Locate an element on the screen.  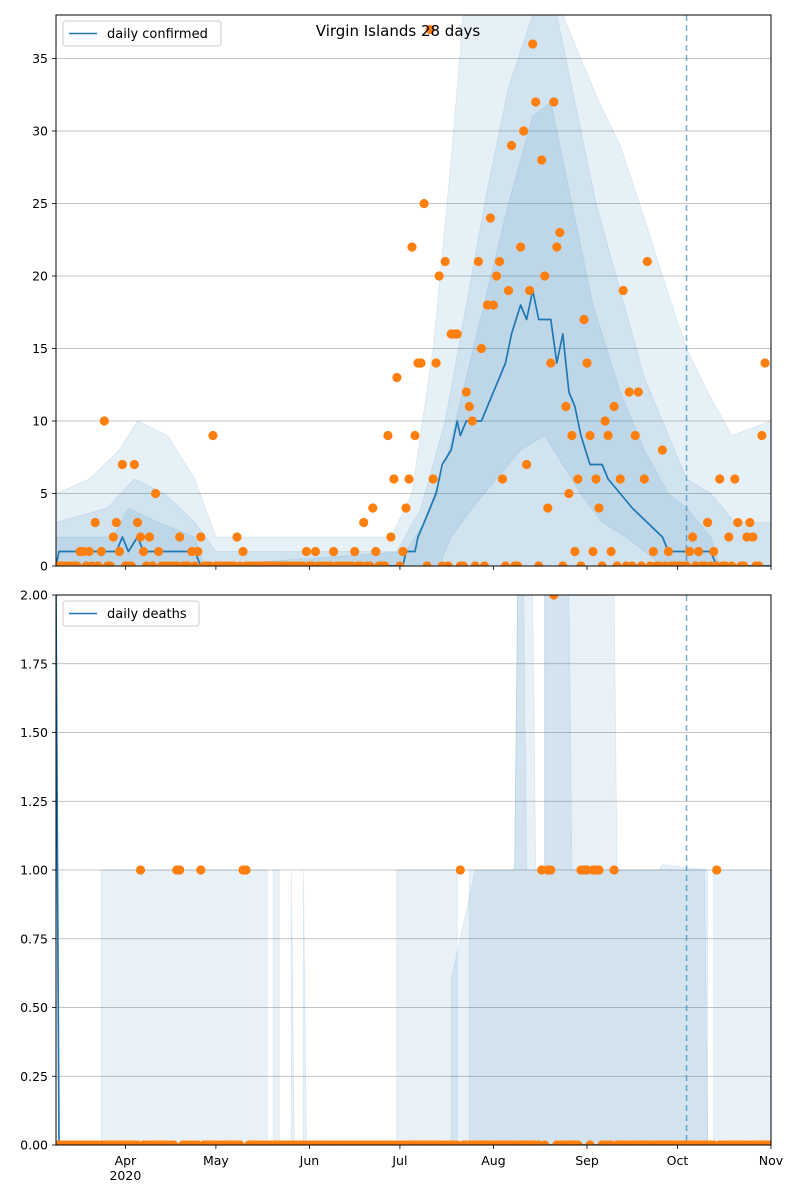
x-tick-label: May is located at coordinates (216, 1160).